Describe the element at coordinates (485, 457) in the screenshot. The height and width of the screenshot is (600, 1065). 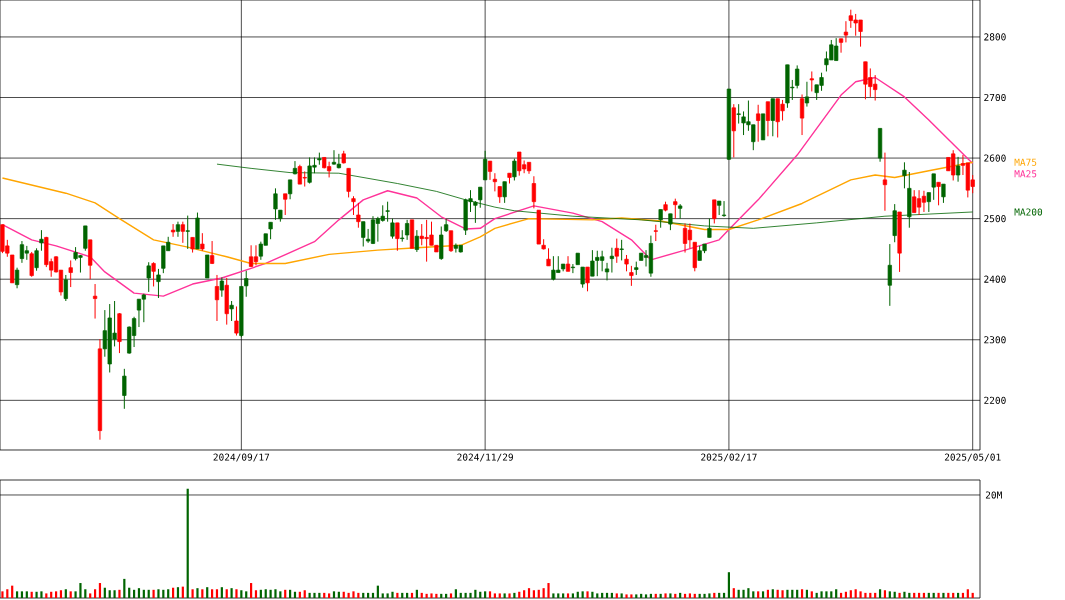
I see `x-tick-label: 2024/11/29` at that location.